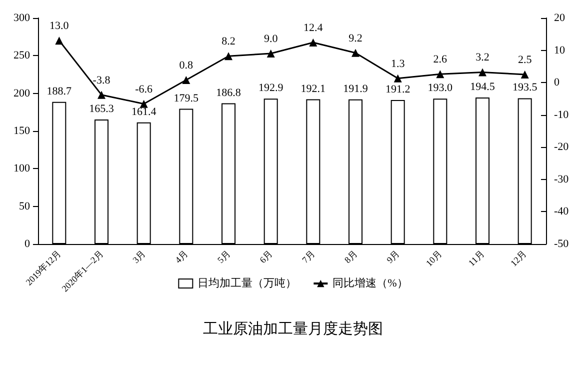 This screenshot has width=586, height=372. What do you see at coordinates (434, 258) in the screenshot?
I see `x-tick-label: 10月` at bounding box center [434, 258].